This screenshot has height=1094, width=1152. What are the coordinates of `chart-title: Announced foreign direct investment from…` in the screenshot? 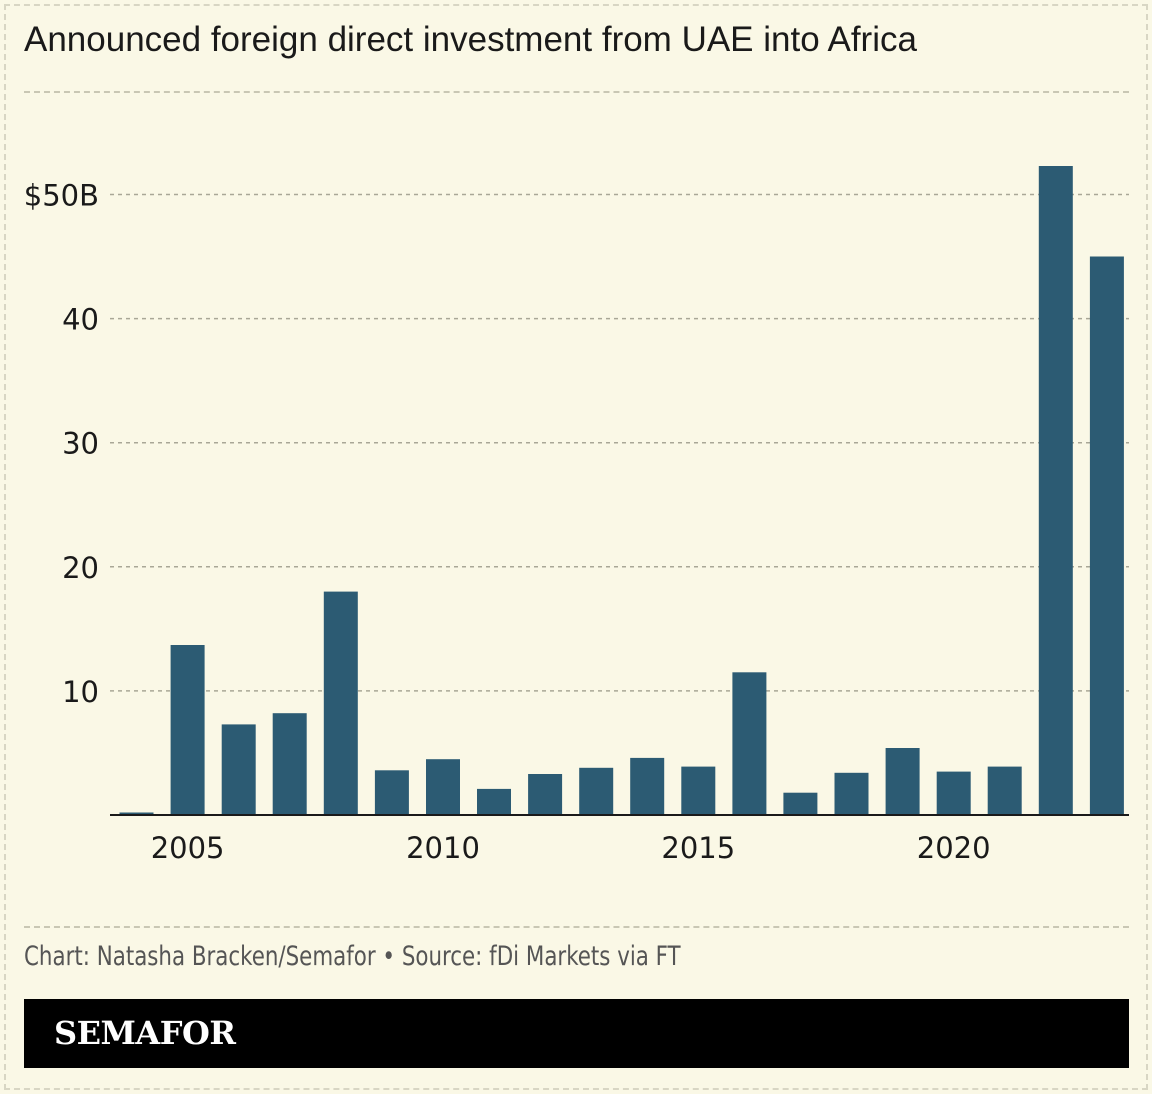 It's located at (470, 39).